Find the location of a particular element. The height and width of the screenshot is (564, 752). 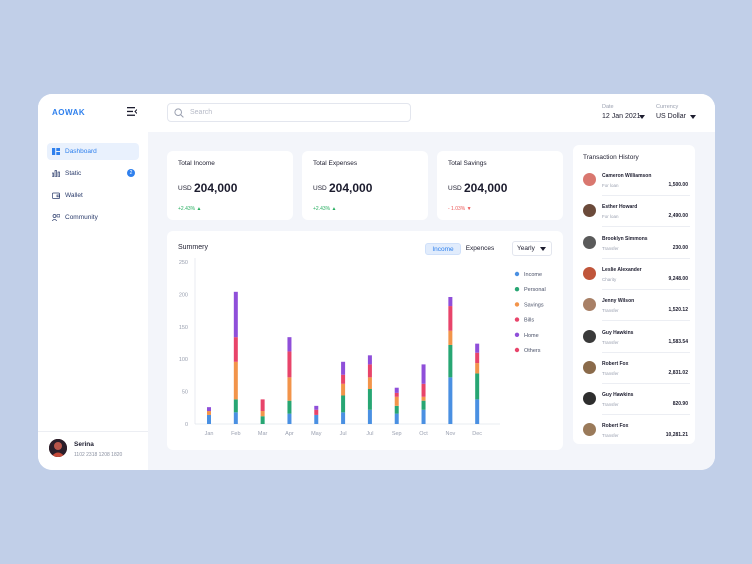

transaction-name: Guy Hawkins is located at coordinates (618, 332).